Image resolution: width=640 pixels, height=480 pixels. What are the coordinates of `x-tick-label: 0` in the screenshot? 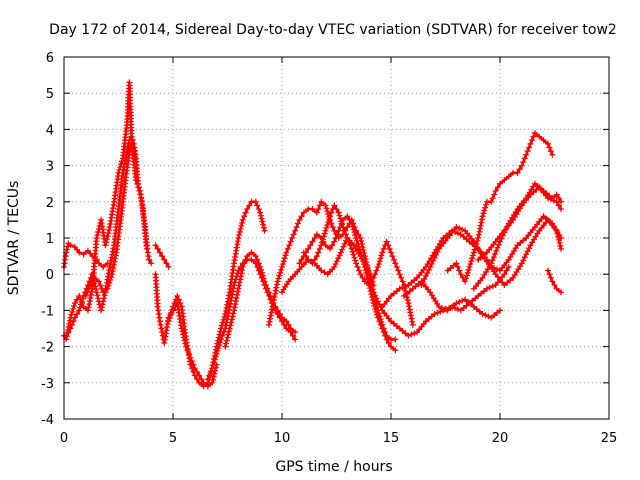 It's located at (64, 438).